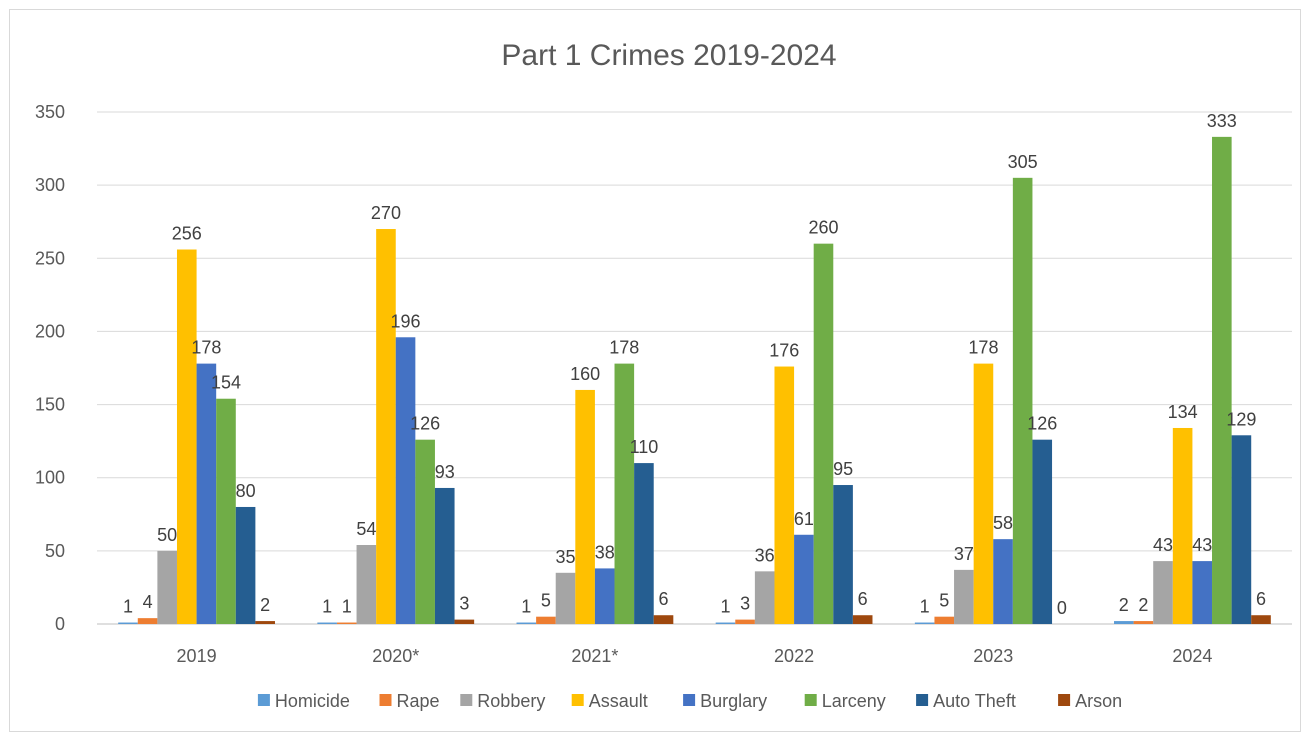 Image resolution: width=1311 pixels, height=741 pixels. Describe the element at coordinates (1182, 525) in the screenshot. I see `bar-assault-2024` at that location.